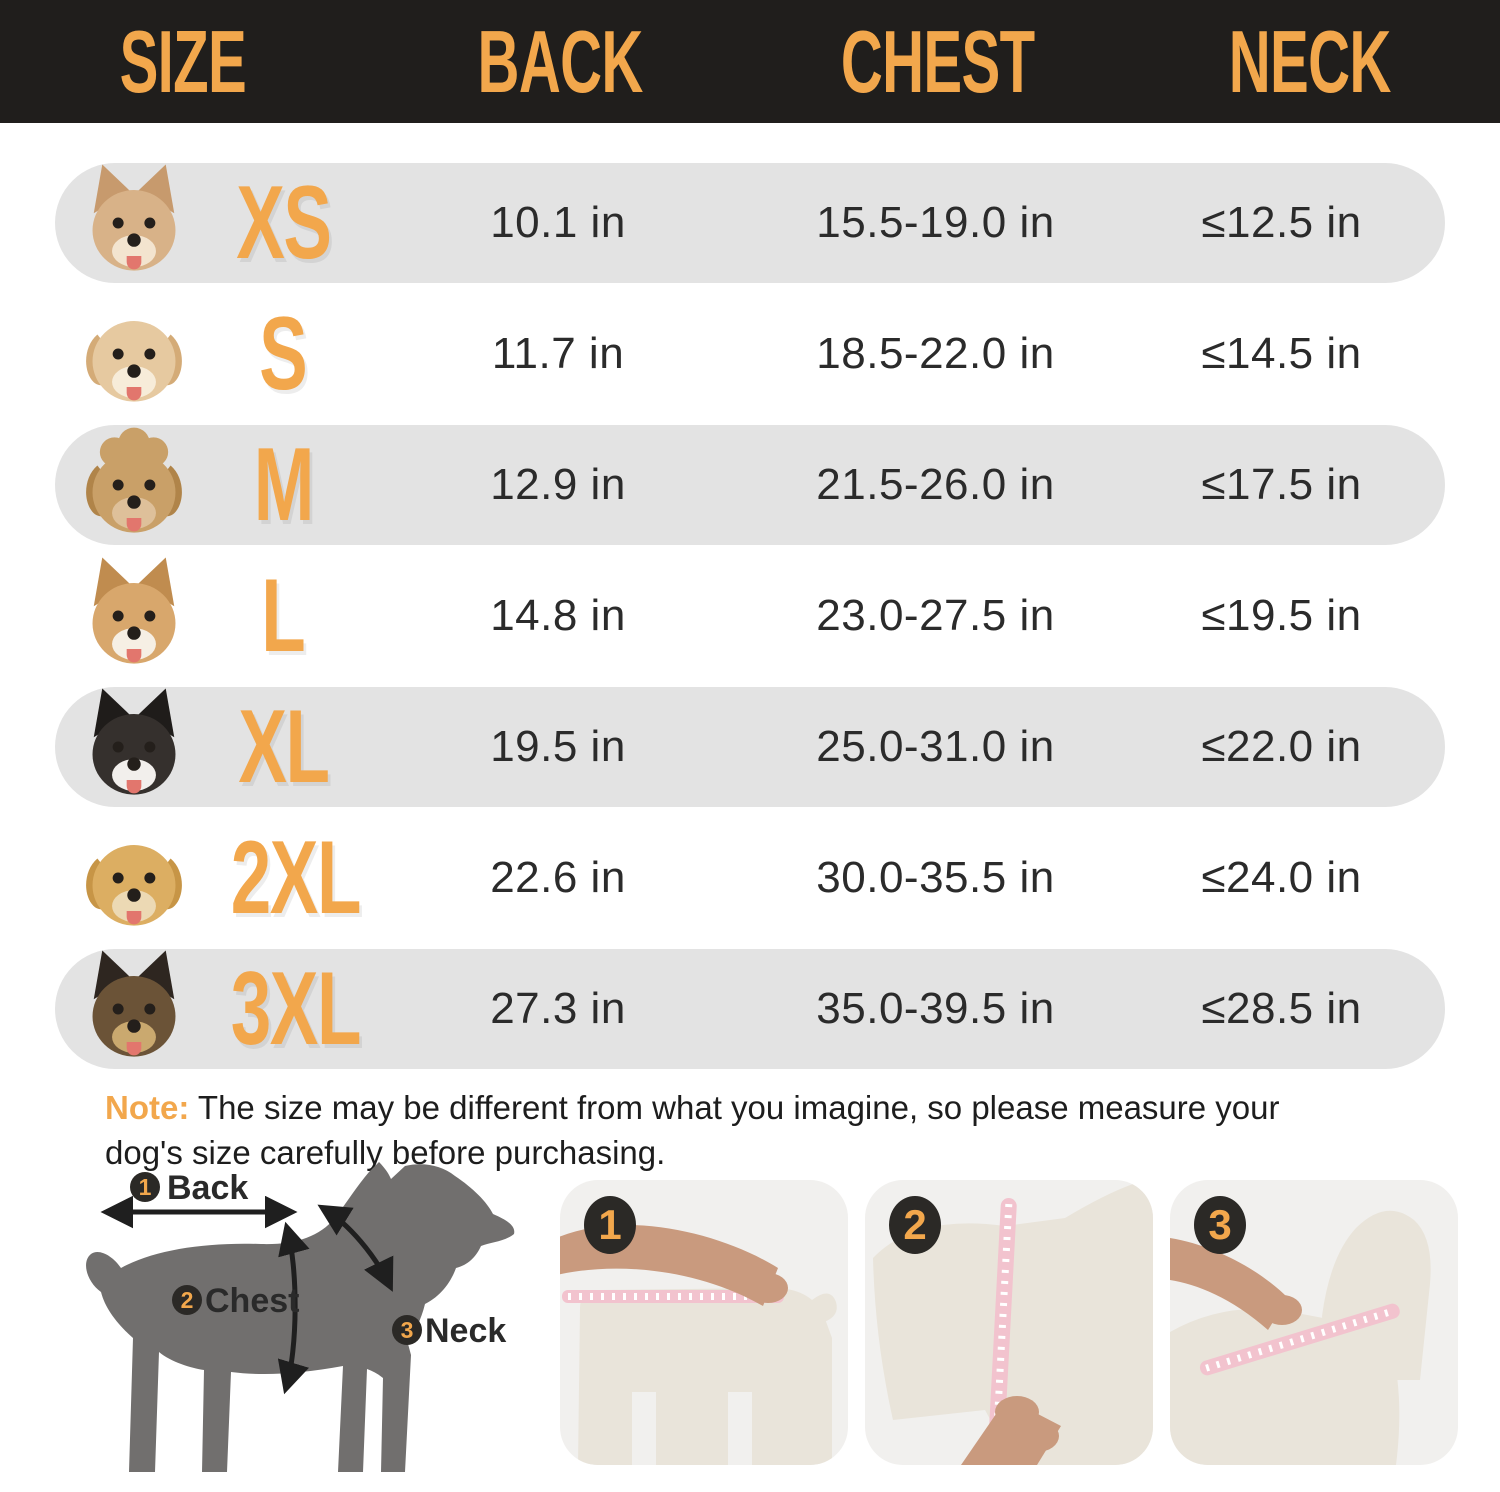 The width and height of the screenshot is (1500, 1492). Describe the element at coordinates (915, 1225) in the screenshot. I see `photo-number-badge: 2` at that location.